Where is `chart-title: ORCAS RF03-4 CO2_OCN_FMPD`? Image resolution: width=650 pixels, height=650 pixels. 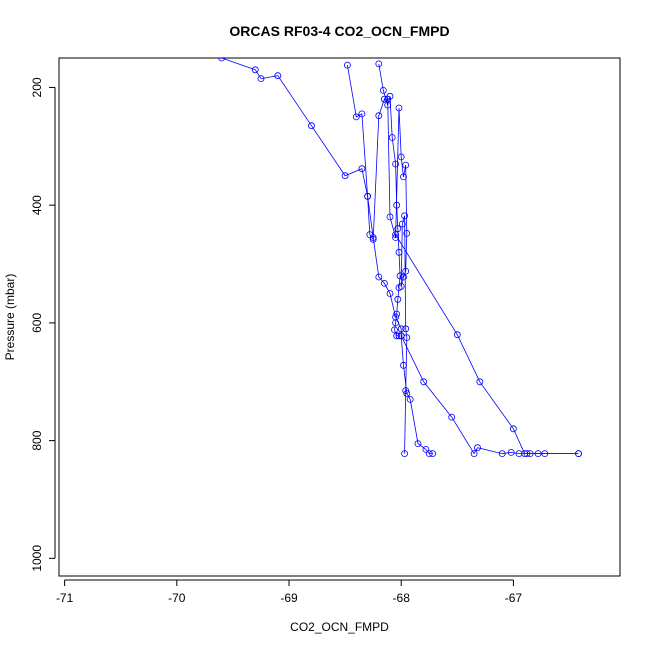
chart-title: ORCAS RF03-4 CO2_OCN_FMPD is located at coordinates (339, 31).